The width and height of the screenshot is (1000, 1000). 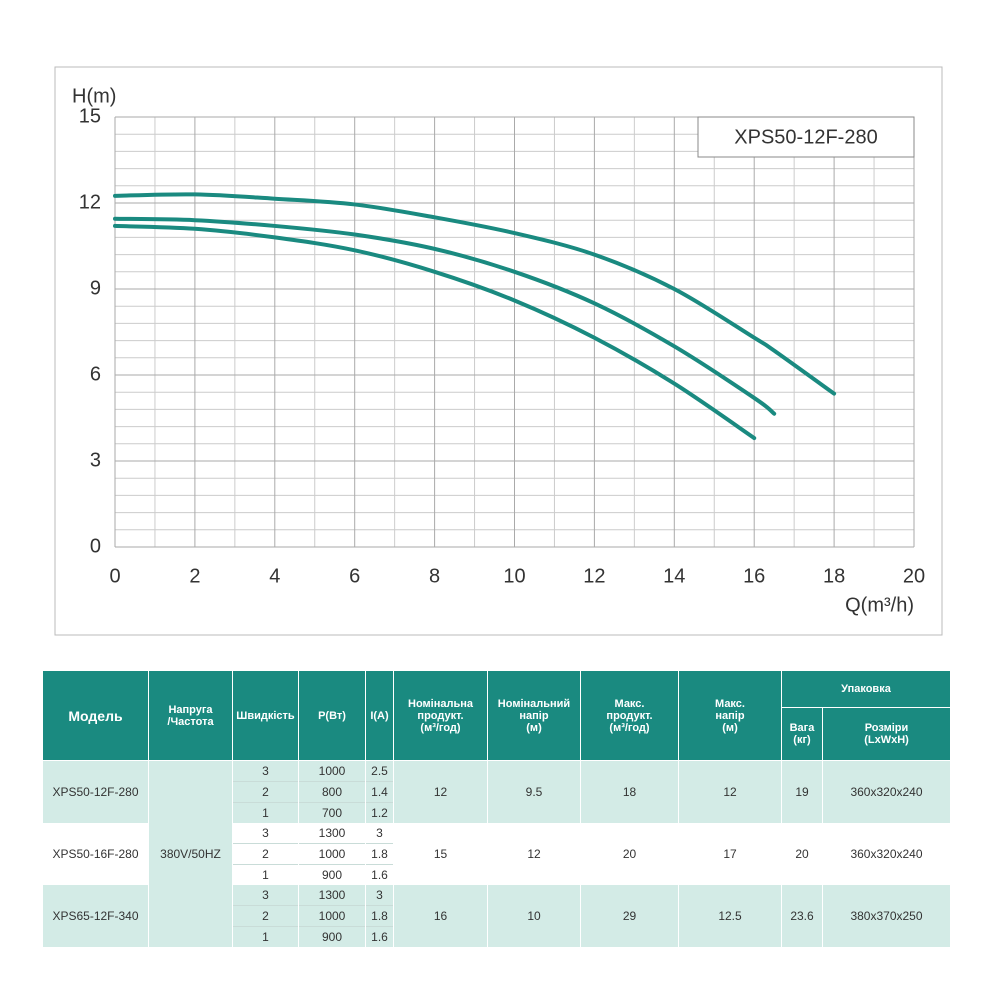 I want to click on x-axis-label: Q(m³/h), so click(x=879, y=605).